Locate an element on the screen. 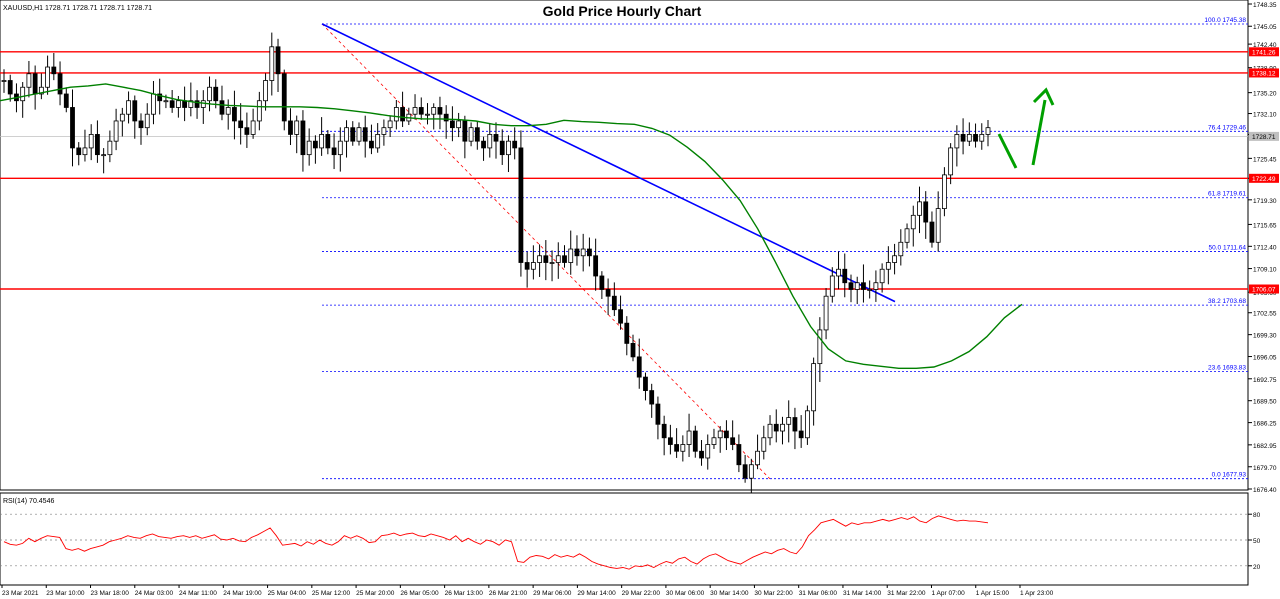 The image size is (1280, 599). price-tick-label: 1702.55 is located at coordinates (1265, 314).